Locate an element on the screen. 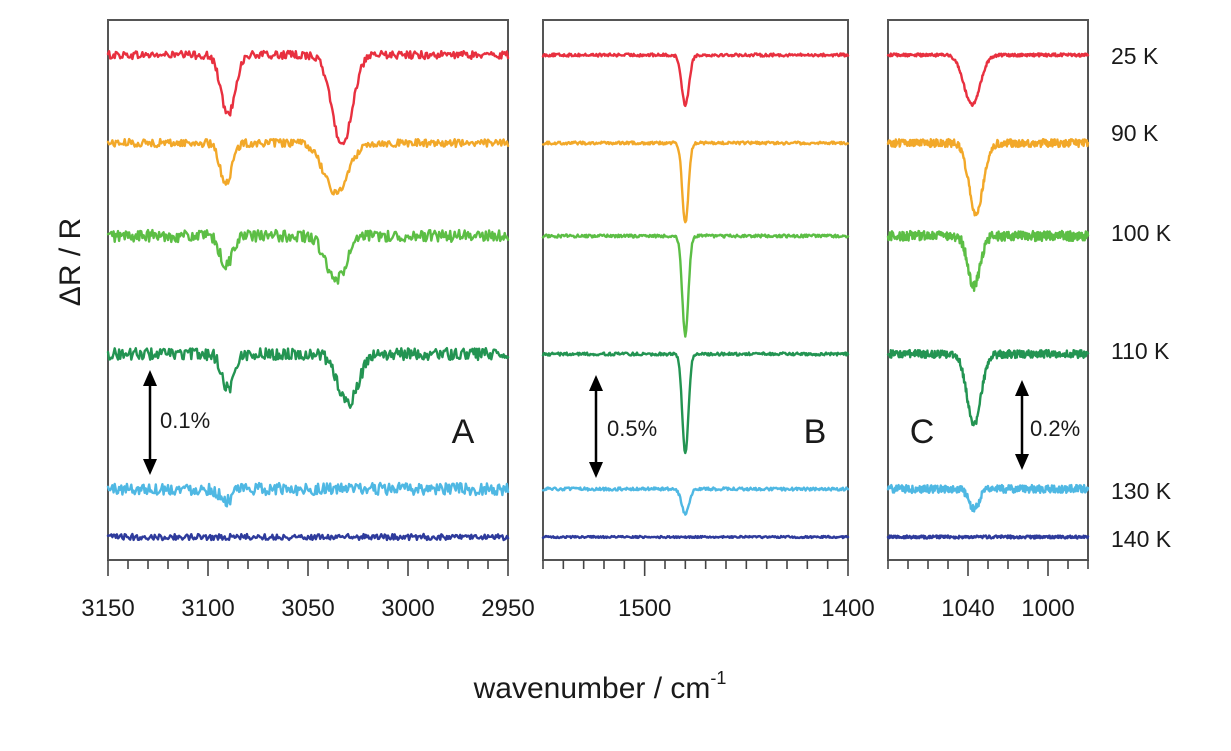  panel-frame is located at coordinates (988, 290).